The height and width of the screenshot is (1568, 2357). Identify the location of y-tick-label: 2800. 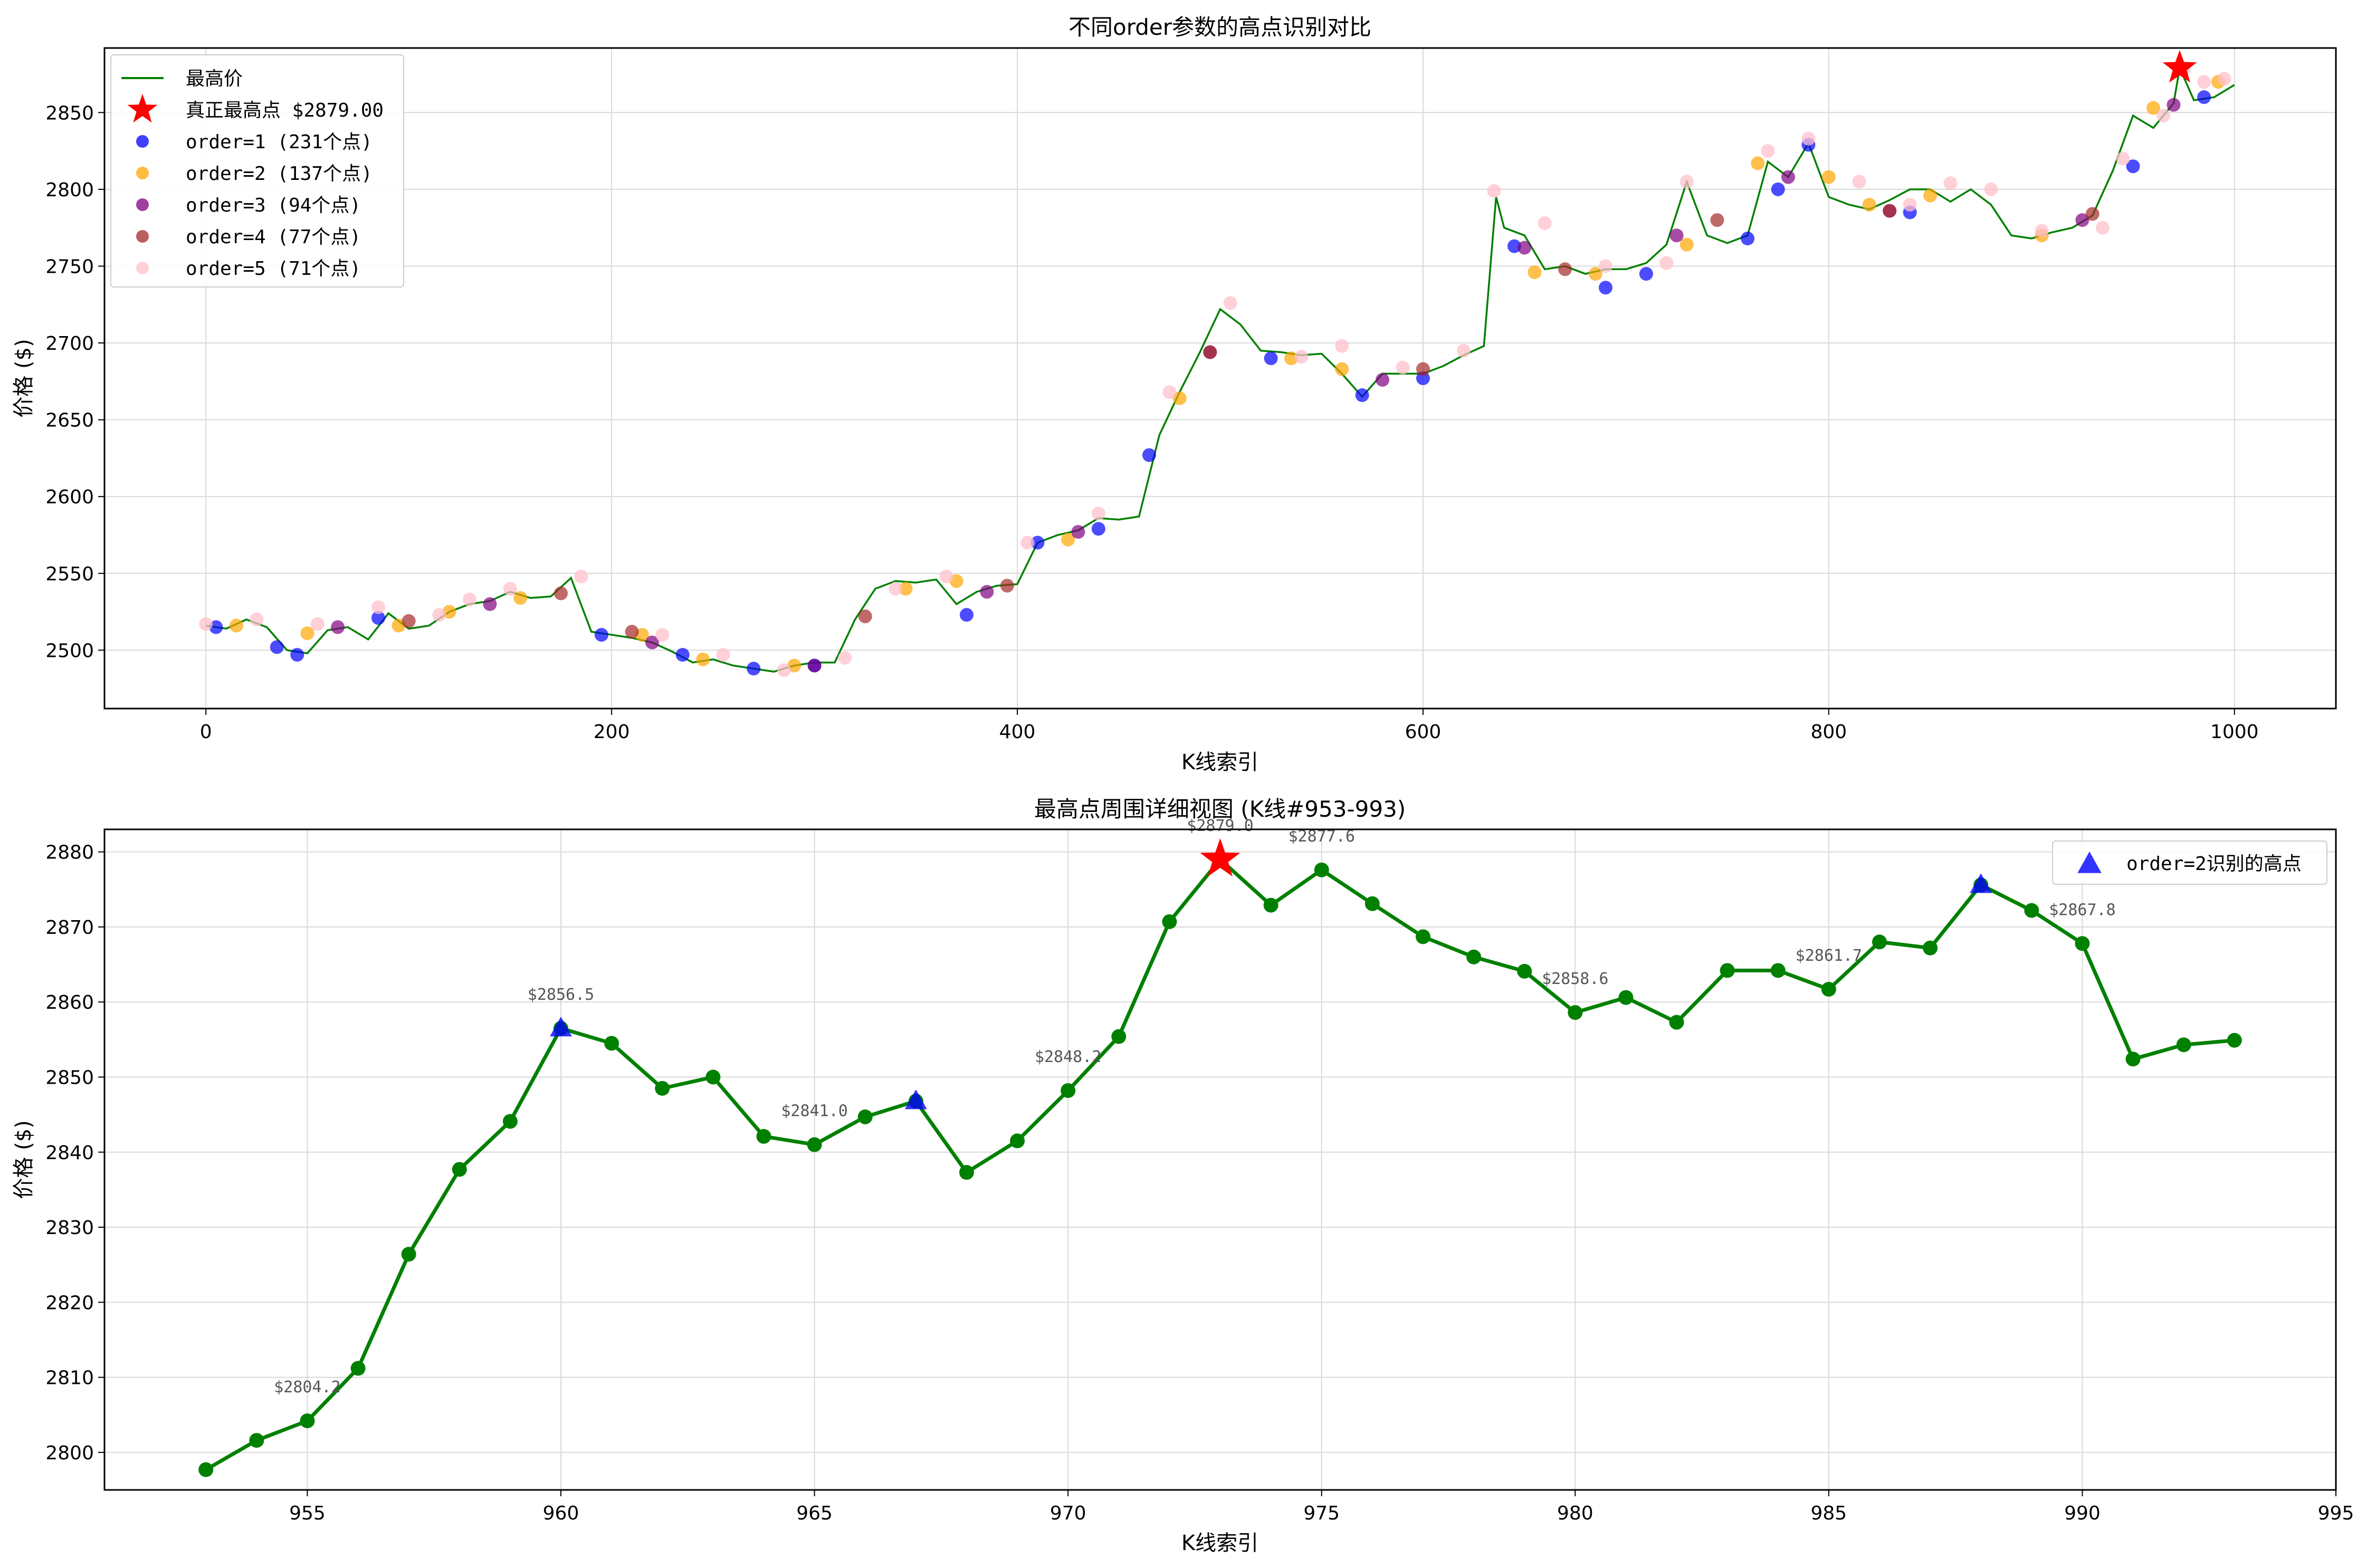
(69, 1453).